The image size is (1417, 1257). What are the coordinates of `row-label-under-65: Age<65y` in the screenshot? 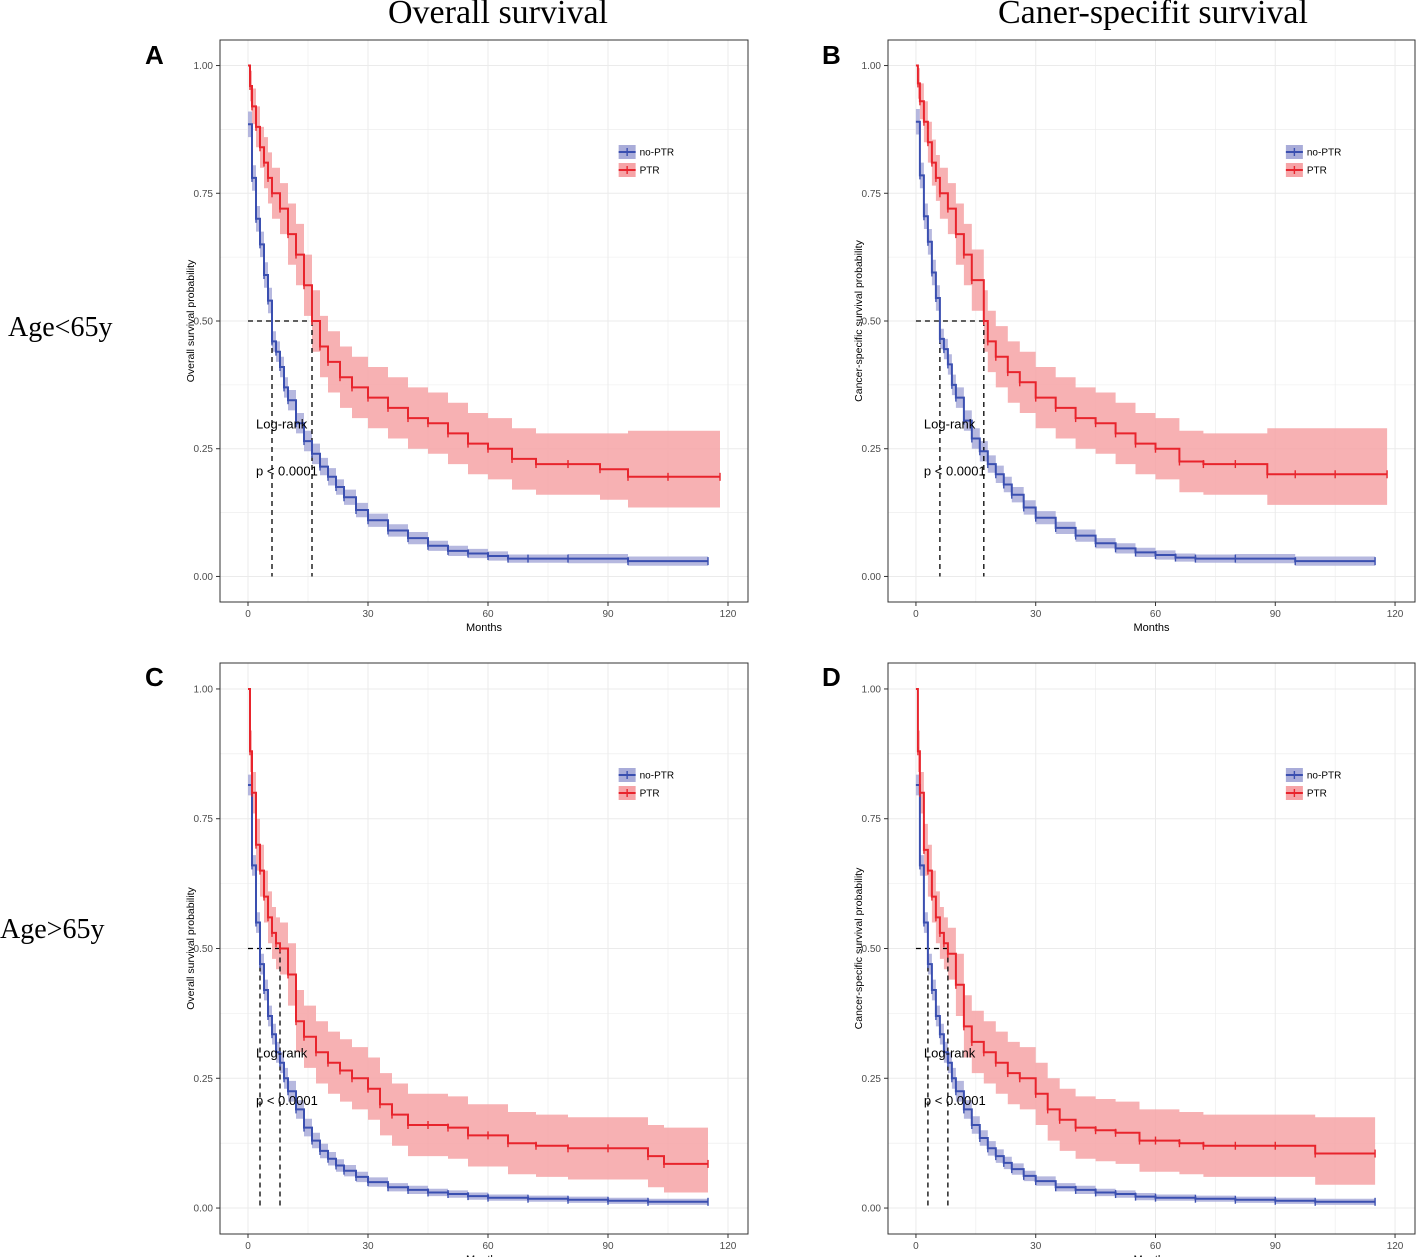 It's located at (60, 327).